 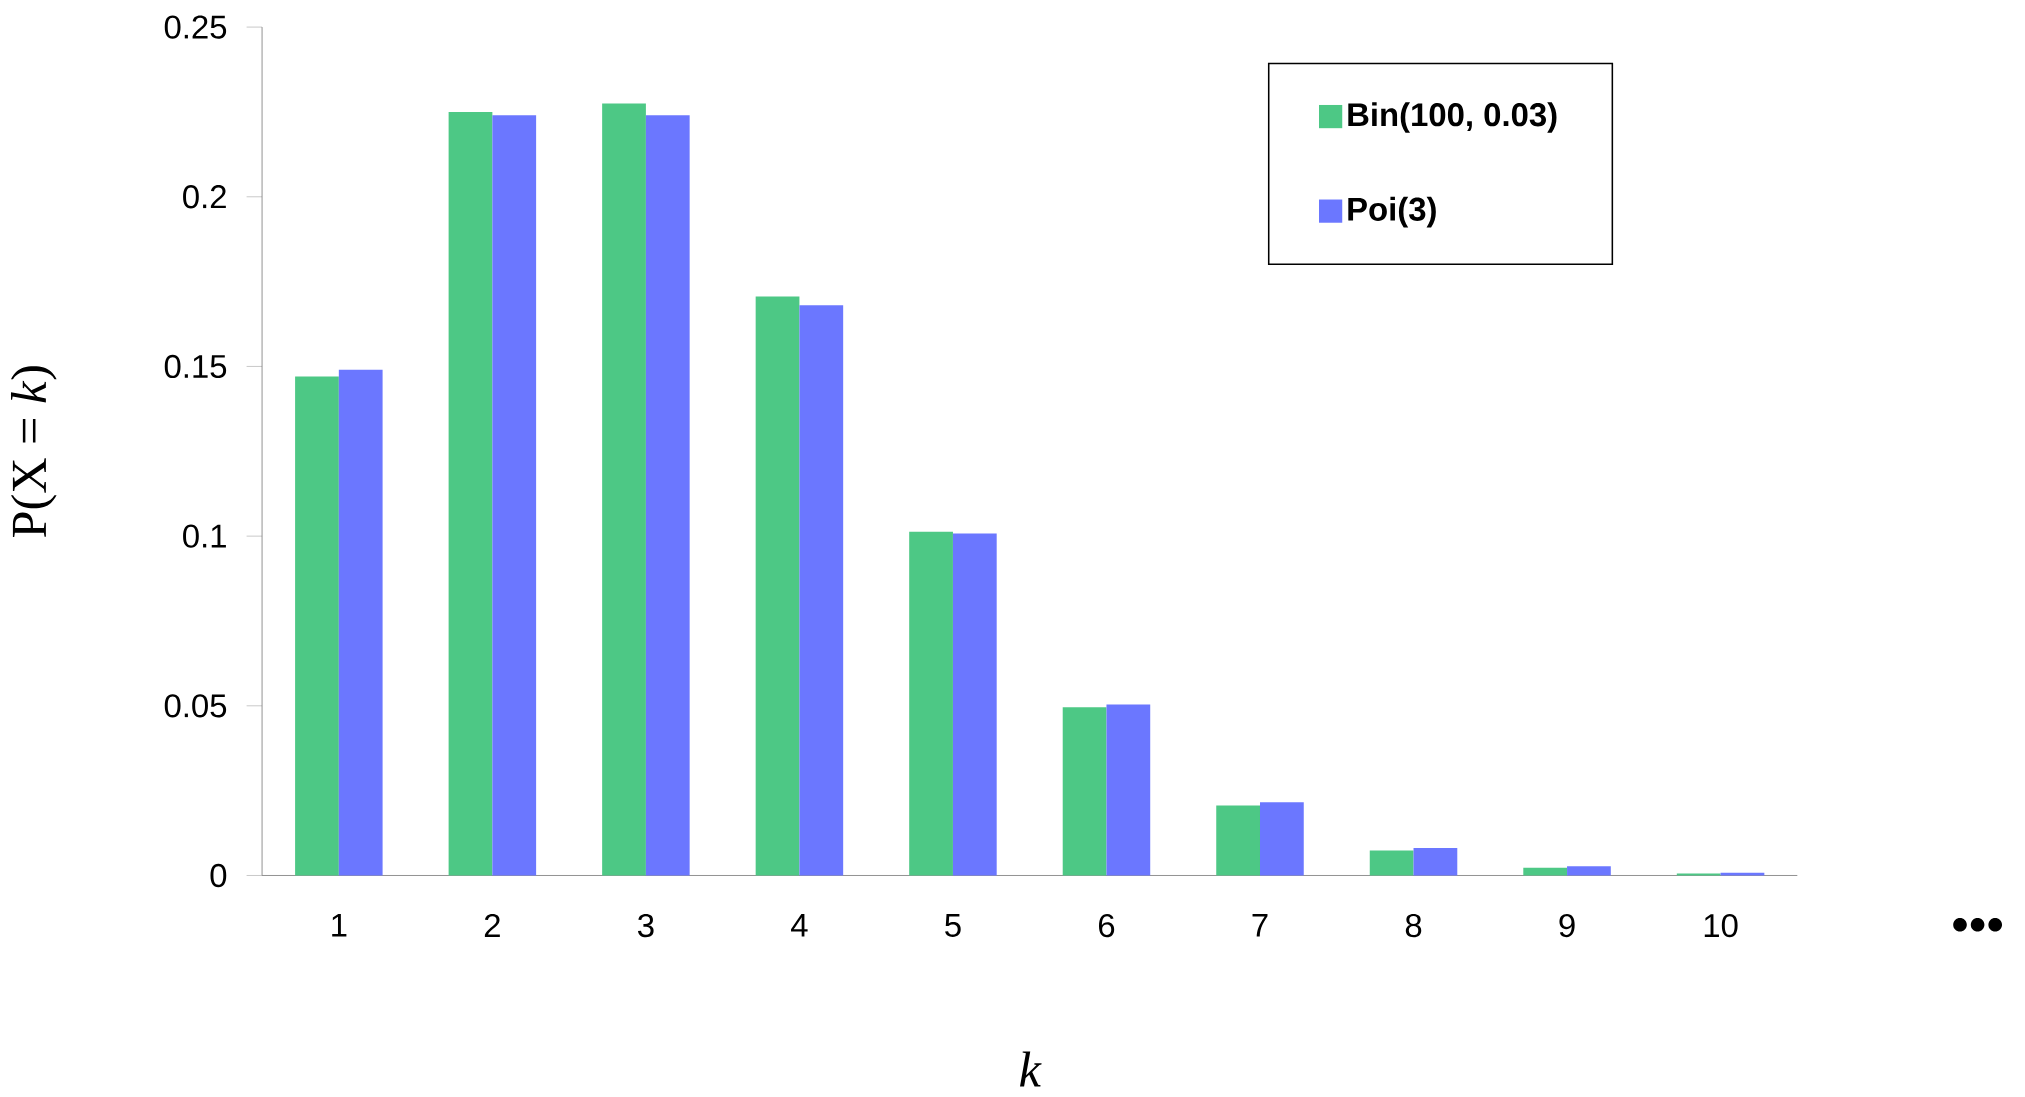 What do you see at coordinates (1260, 925) in the screenshot?
I see `x-tick-label: 7` at bounding box center [1260, 925].